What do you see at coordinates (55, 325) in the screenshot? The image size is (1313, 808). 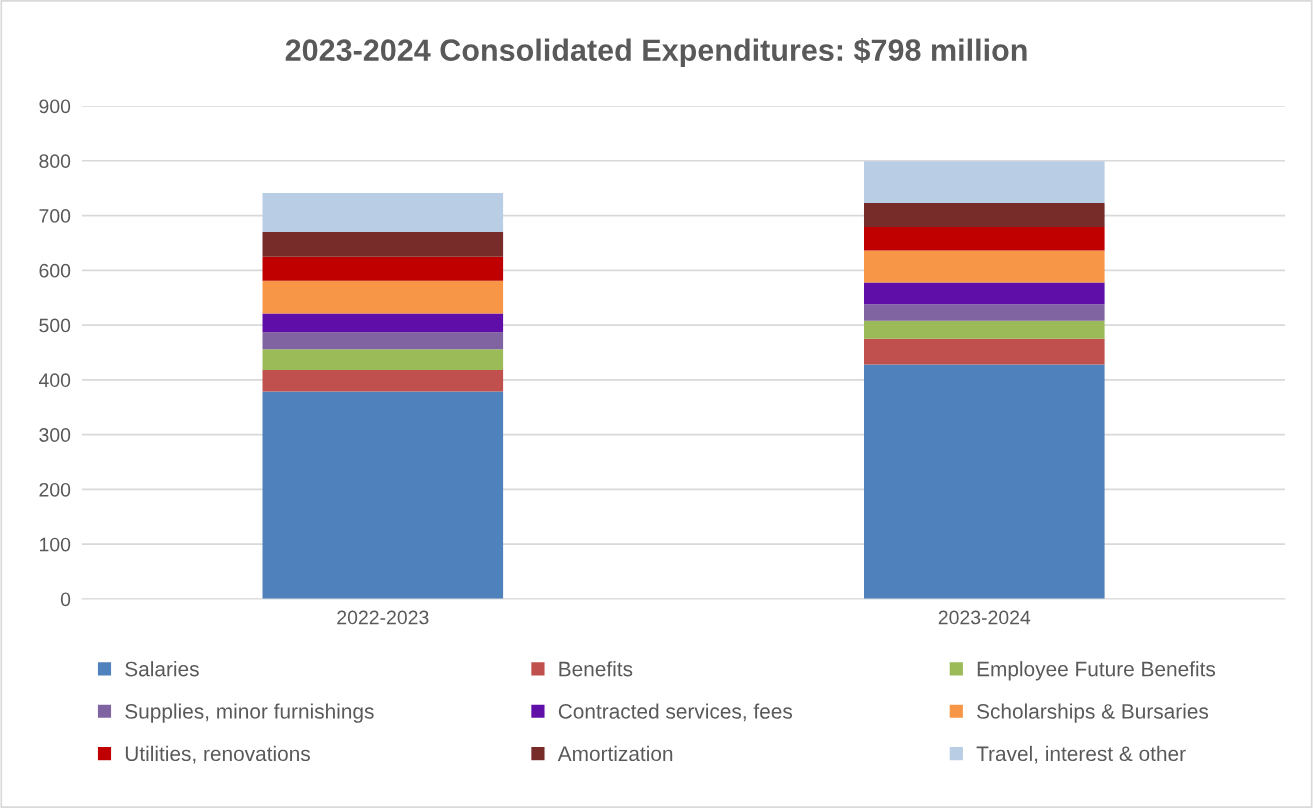 I see `y-tick-label: 500` at bounding box center [55, 325].